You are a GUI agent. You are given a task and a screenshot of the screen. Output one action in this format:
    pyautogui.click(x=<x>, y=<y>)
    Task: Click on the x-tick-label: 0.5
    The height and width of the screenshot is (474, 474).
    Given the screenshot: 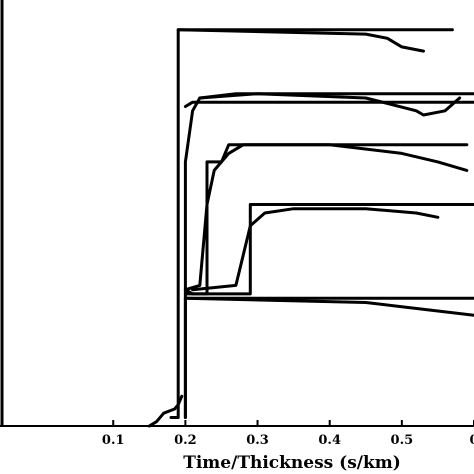 What is the action you would take?
    pyautogui.click(x=402, y=440)
    